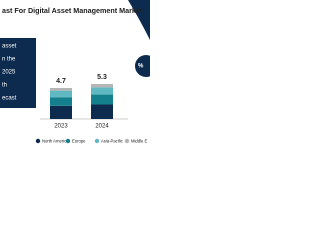 This screenshot has height=240, width=320. Describe the element at coordinates (102, 127) in the screenshot. I see `x-tick-label: 2024` at that location.